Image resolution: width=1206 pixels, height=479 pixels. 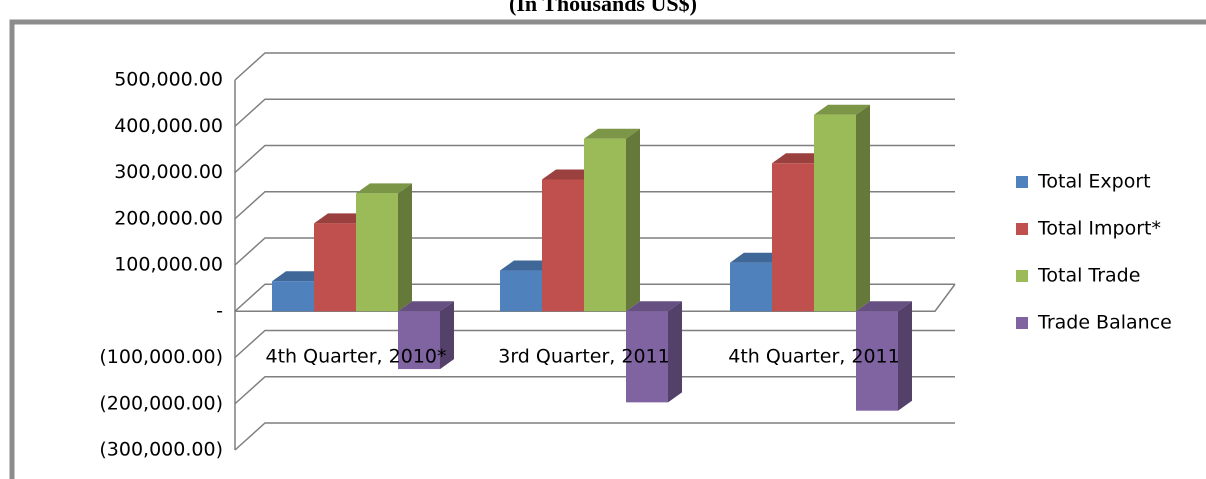 I want to click on zero-plane, so click(x=595, y=297).